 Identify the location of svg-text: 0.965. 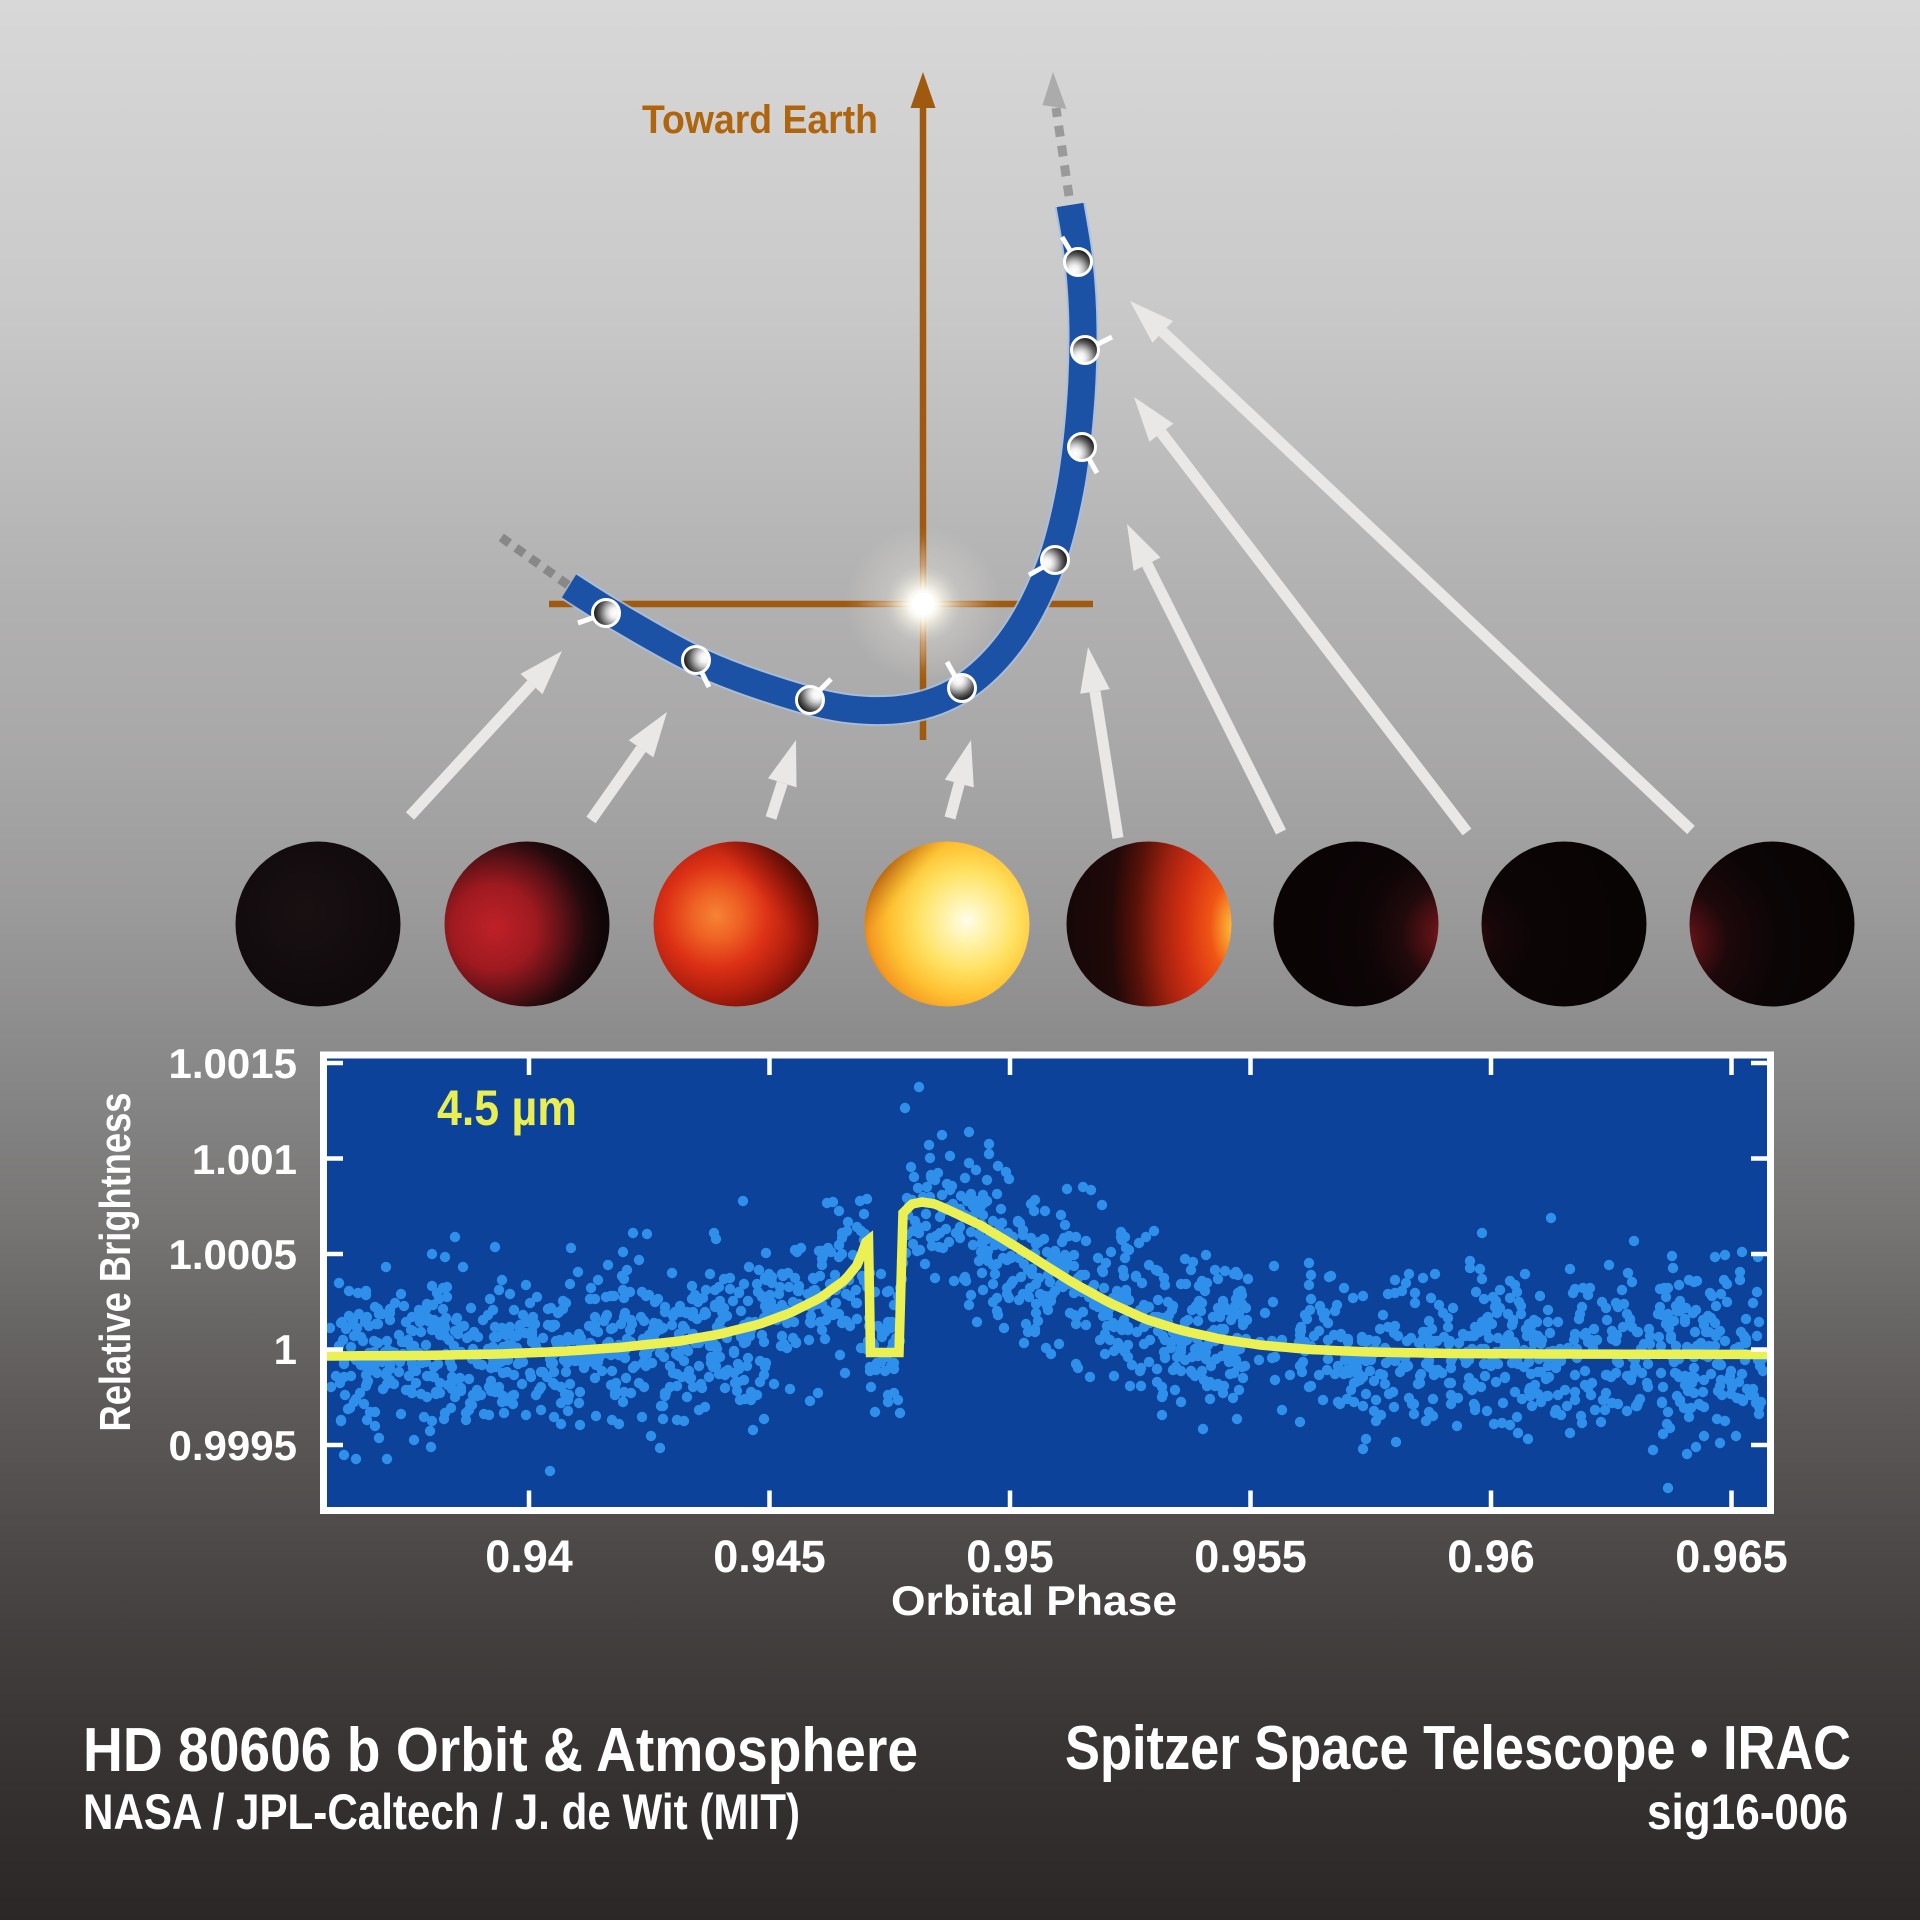
(1731, 1556).